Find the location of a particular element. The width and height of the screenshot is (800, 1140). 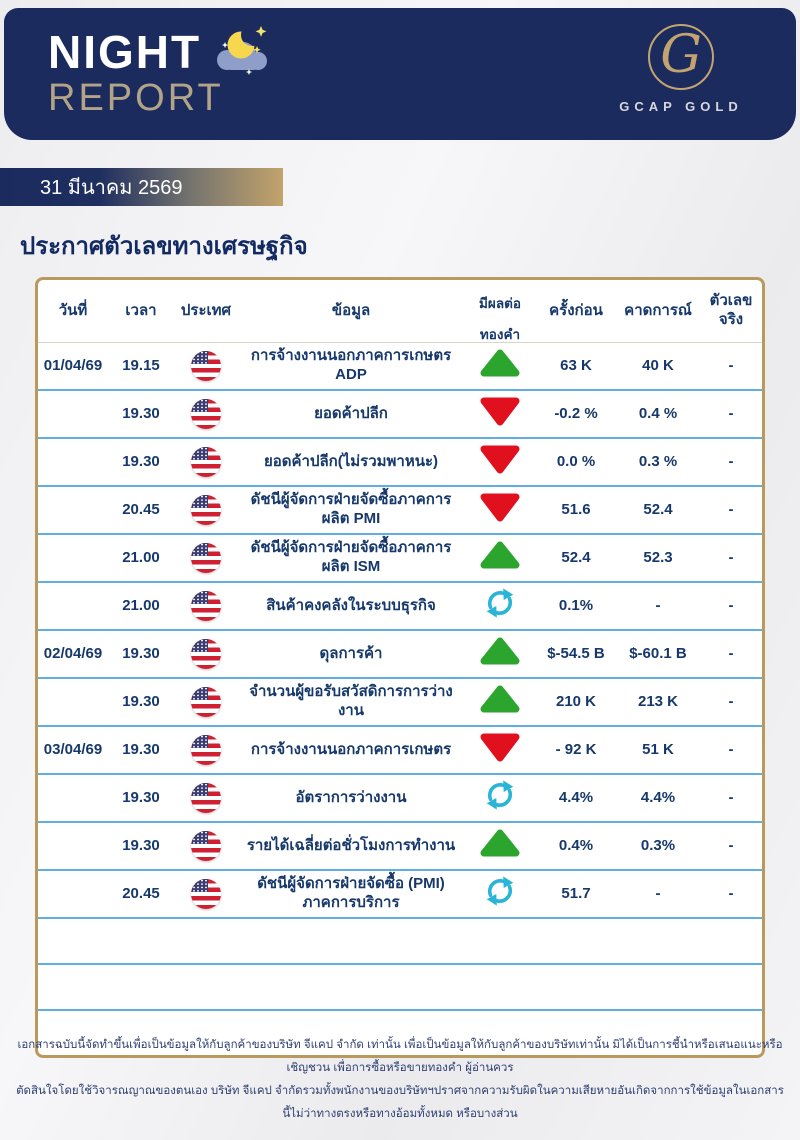

gcap-logo: G GCAP GOLD is located at coordinates (681, 69).